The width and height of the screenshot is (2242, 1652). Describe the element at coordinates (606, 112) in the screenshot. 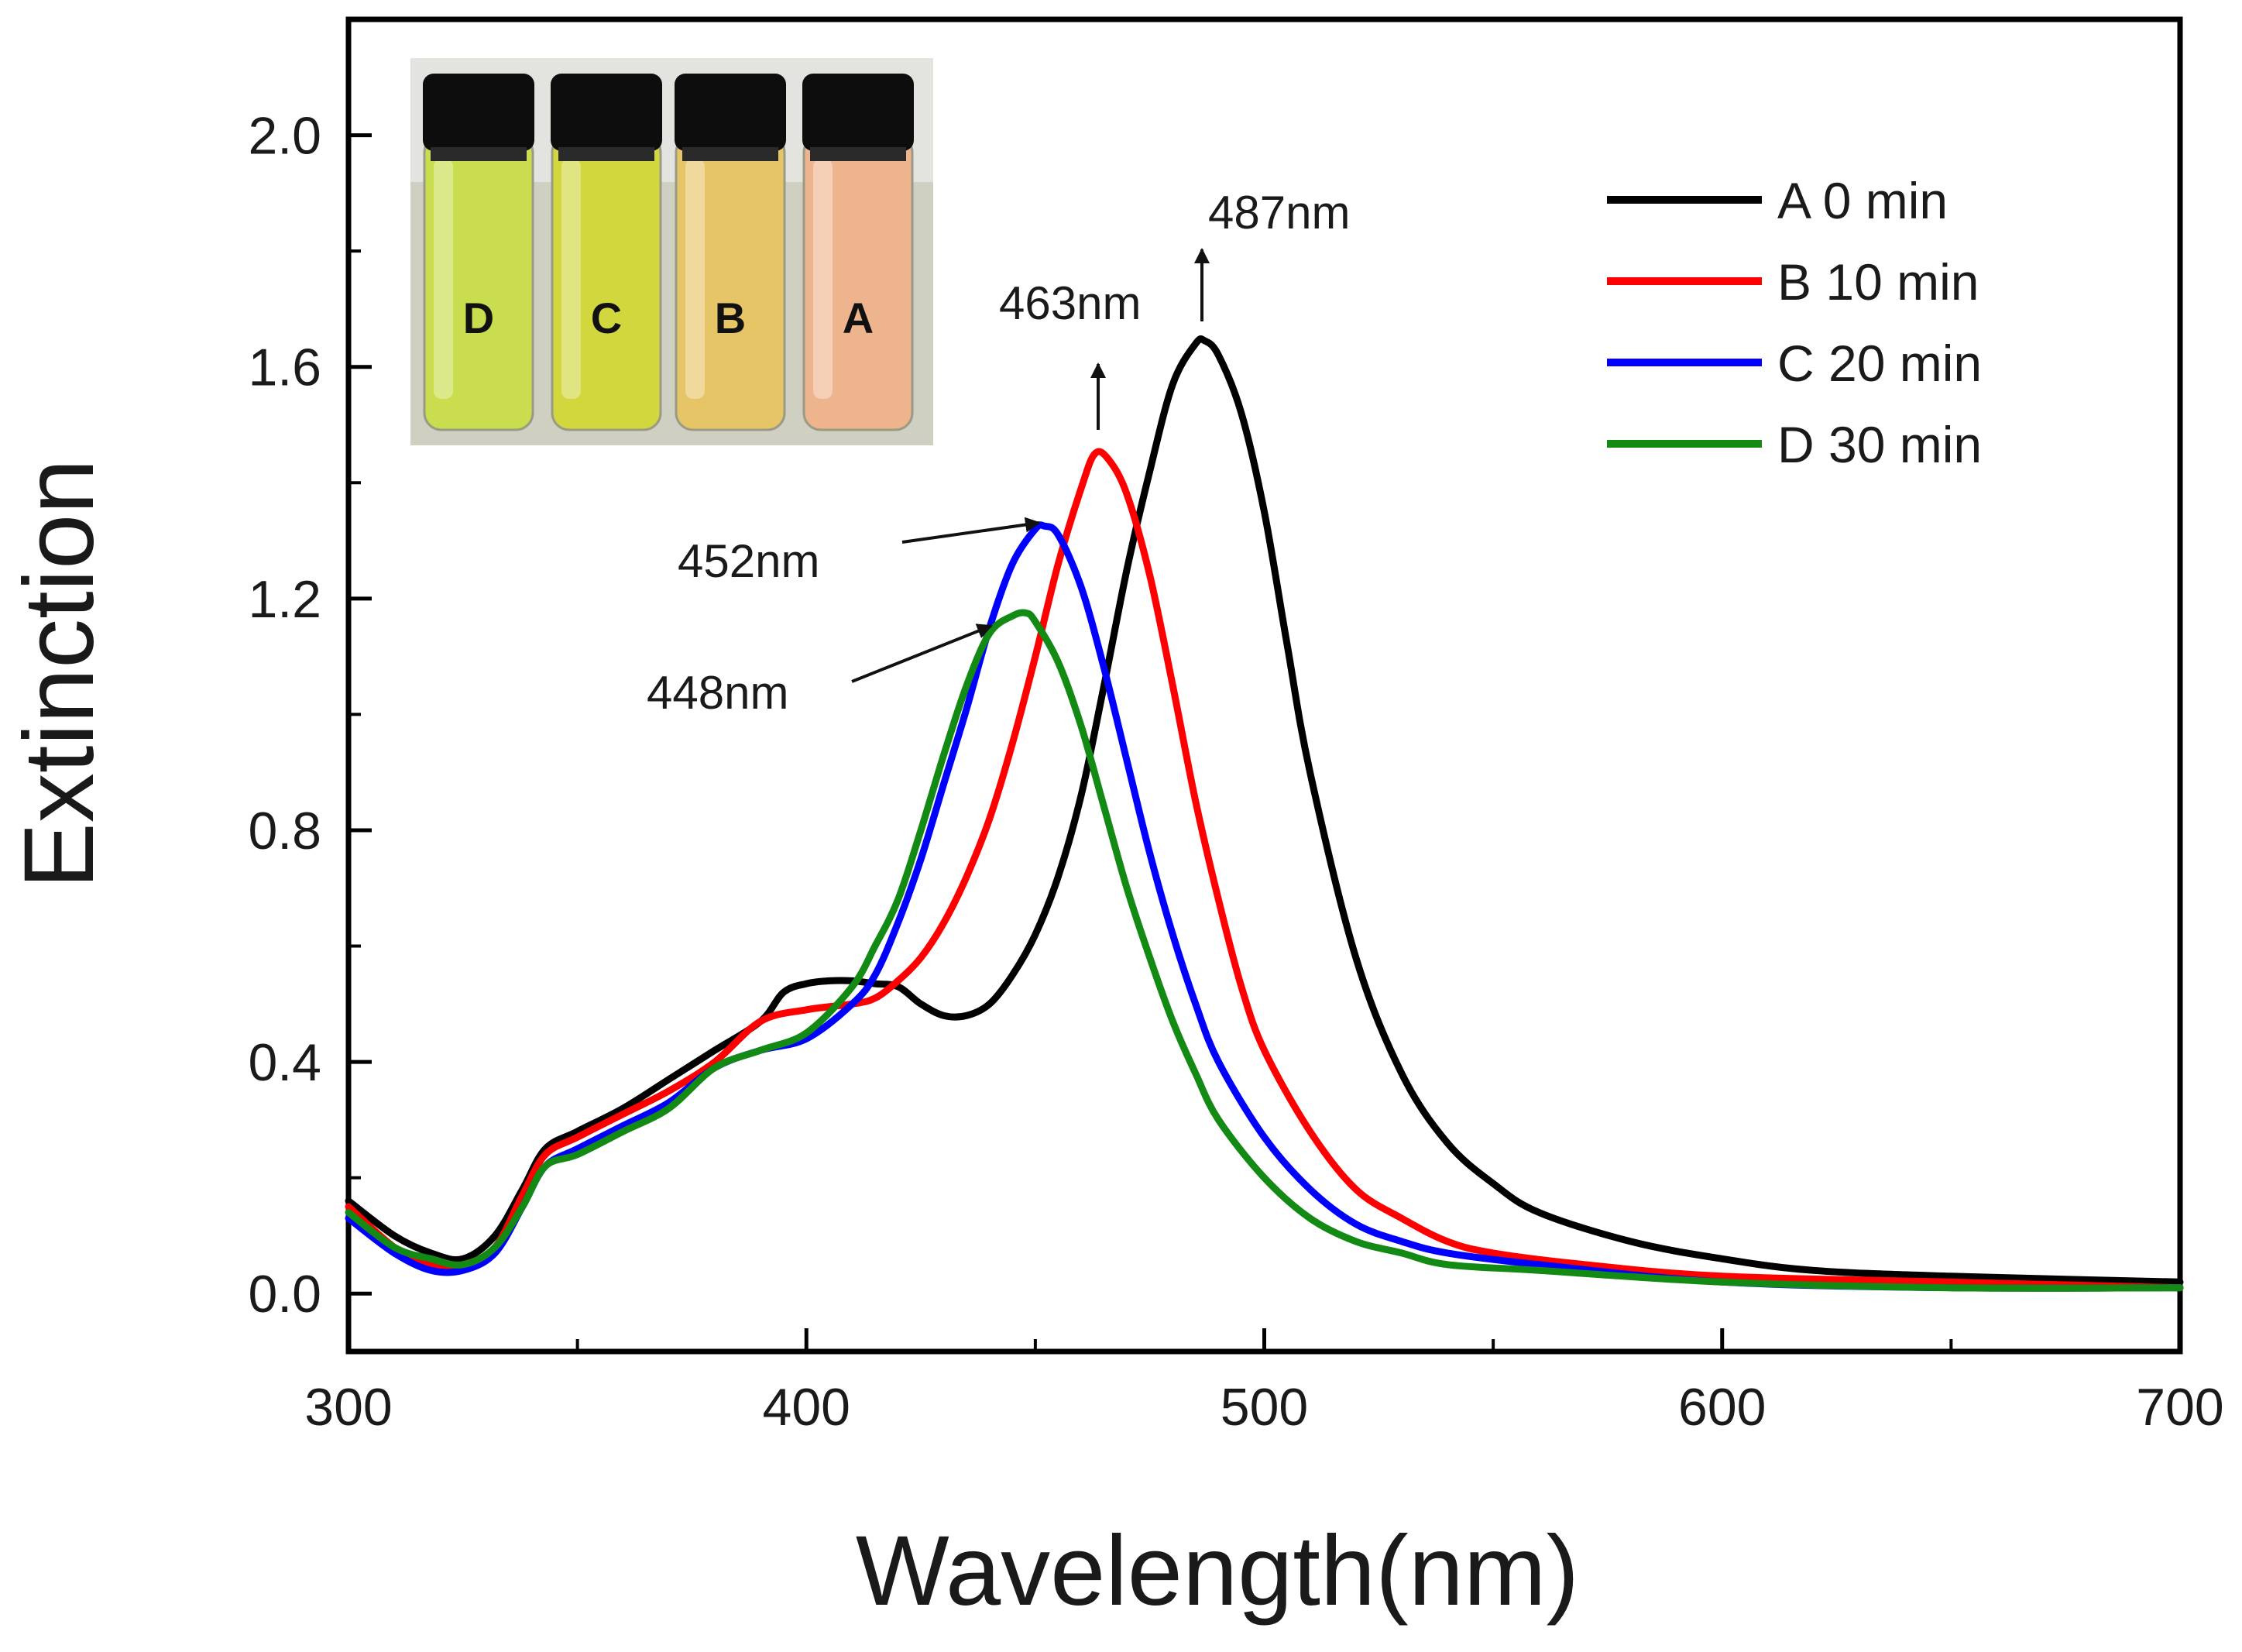

I see `vial-cap-C` at that location.